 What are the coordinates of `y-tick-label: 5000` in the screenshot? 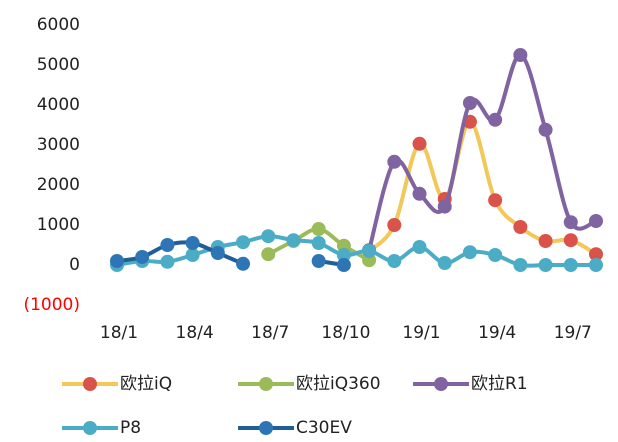 It's located at (58, 65).